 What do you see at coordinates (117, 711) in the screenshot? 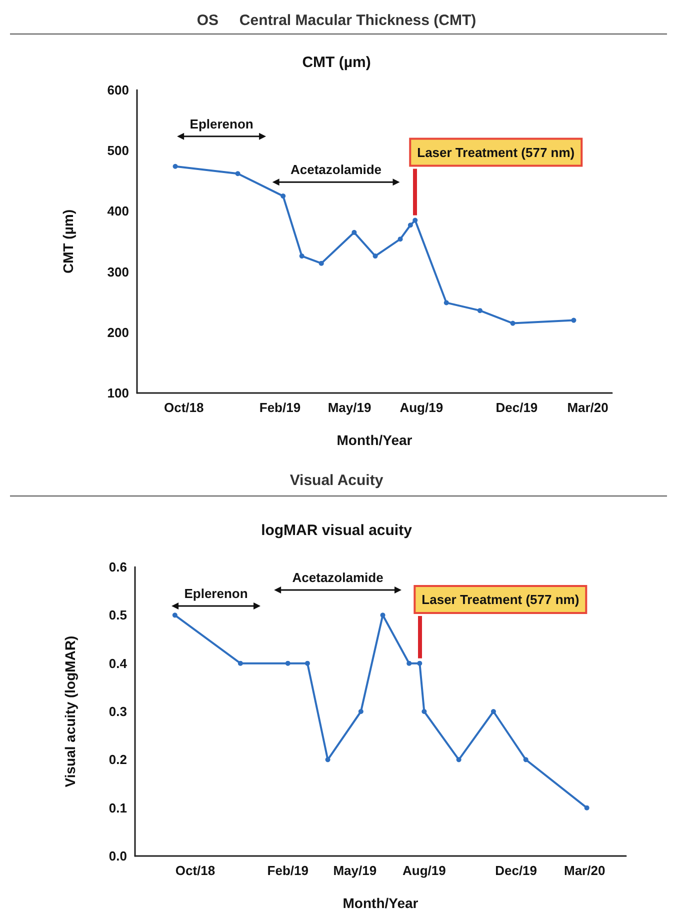
I see `y-tick-label: 0.3` at bounding box center [117, 711].